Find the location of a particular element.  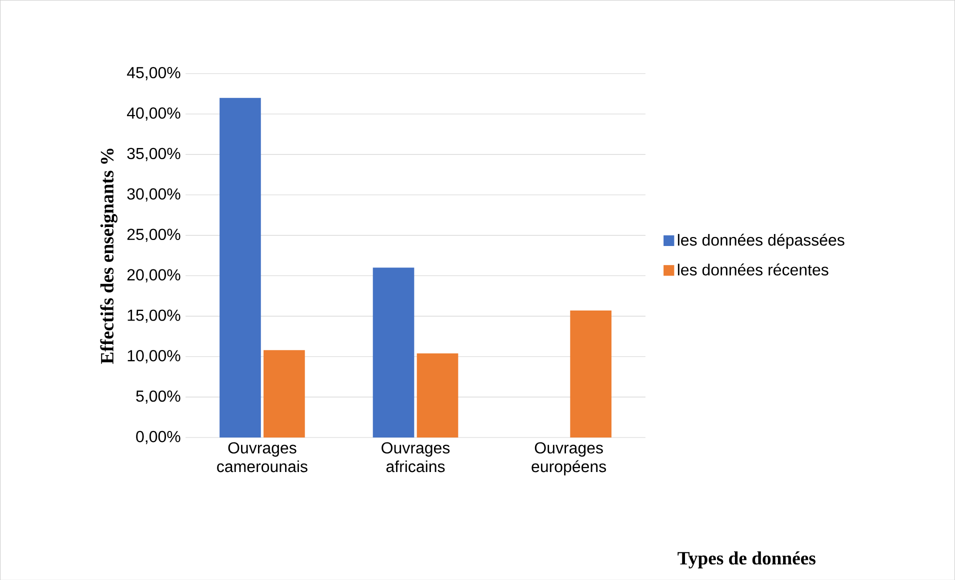

y-tick-label: 10,00% is located at coordinates (154, 357).